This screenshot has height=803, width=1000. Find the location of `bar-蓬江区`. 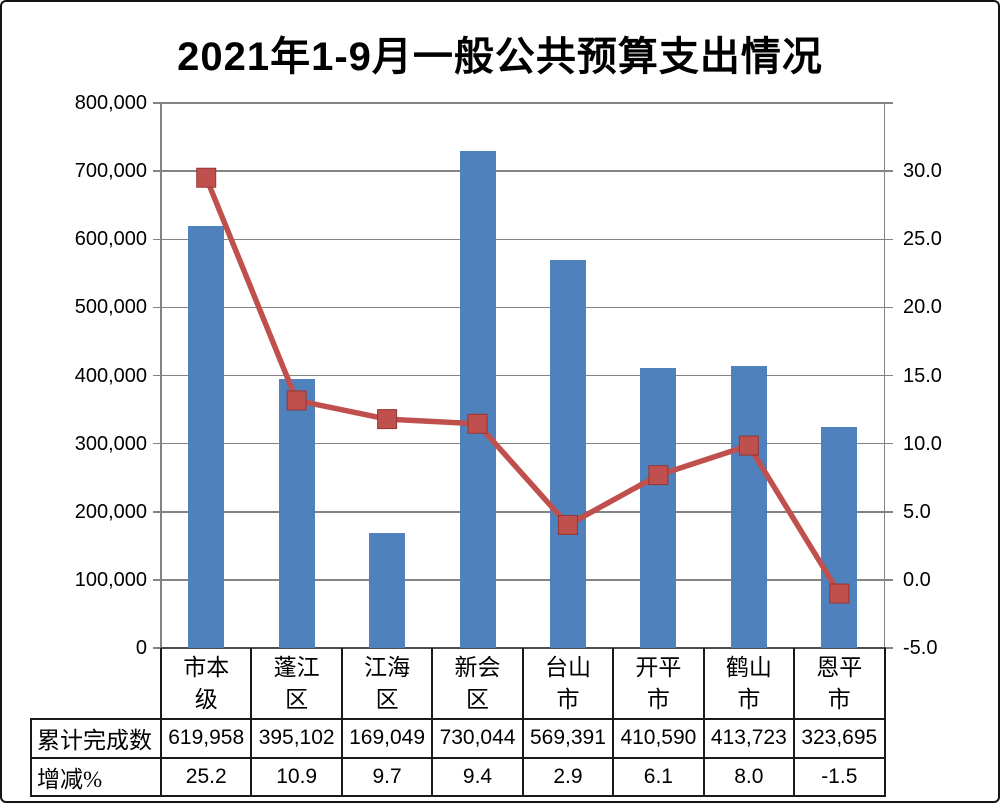

bar-蓬江区 is located at coordinates (296, 513).